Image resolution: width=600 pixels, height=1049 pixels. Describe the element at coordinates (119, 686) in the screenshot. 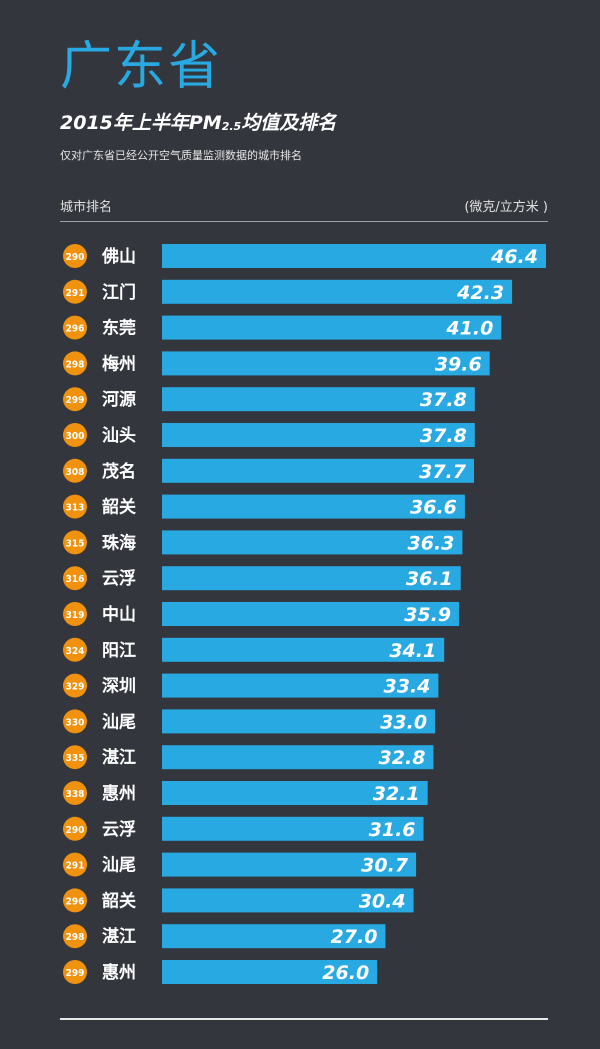

I see `city-label: 深圳` at that location.